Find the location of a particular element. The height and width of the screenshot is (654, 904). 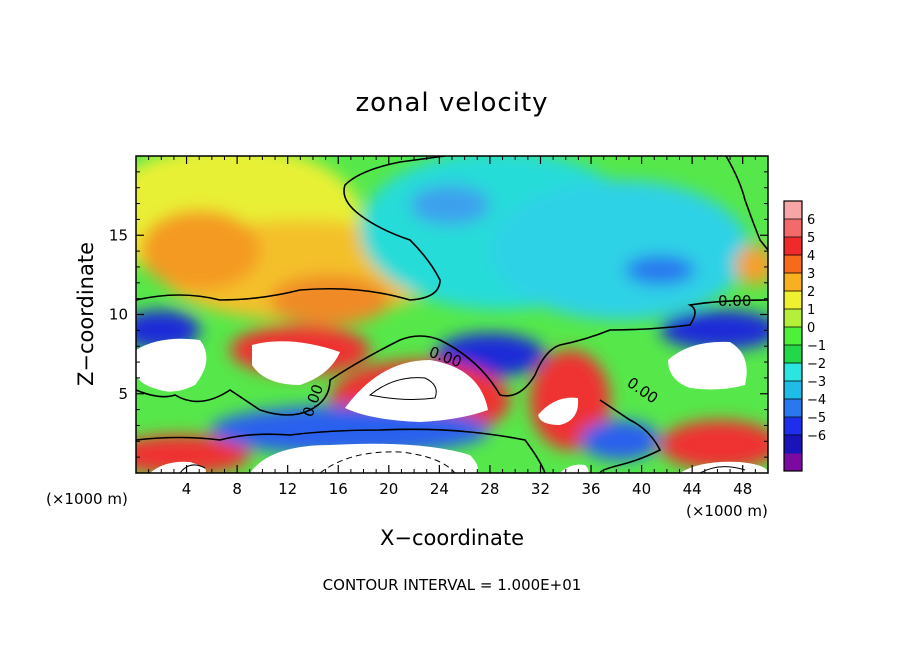

x-tick-label: 12 is located at coordinates (287, 489).